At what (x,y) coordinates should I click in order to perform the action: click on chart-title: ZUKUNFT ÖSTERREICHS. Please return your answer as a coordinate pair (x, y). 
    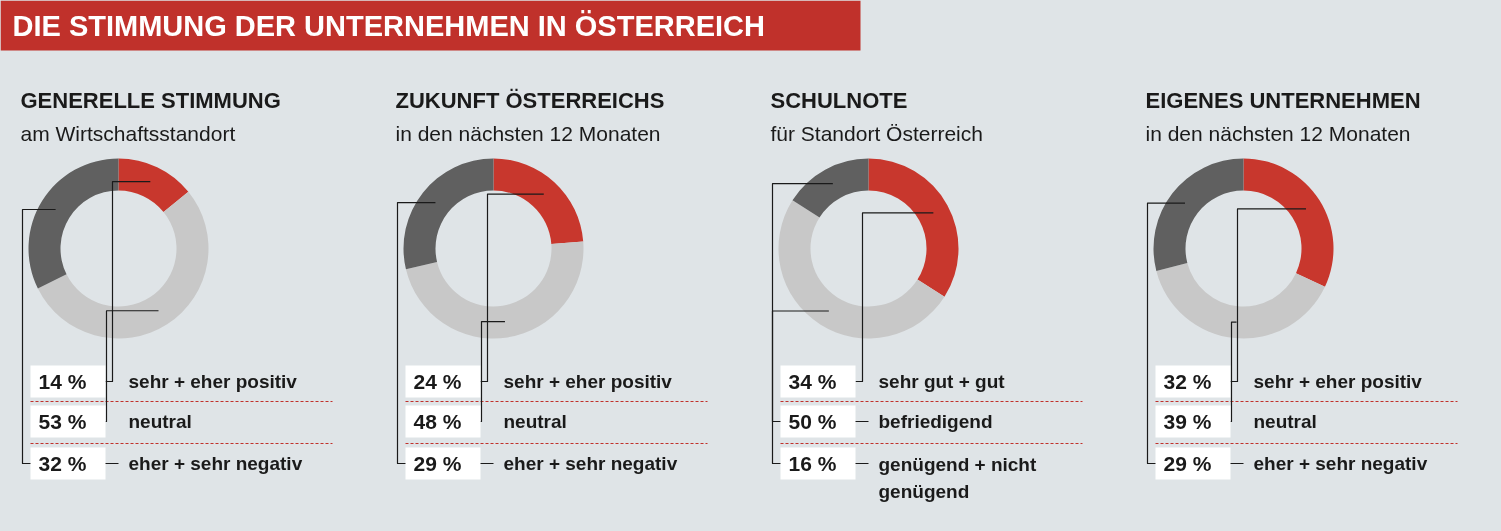
    Looking at the image, I should click on (530, 100).